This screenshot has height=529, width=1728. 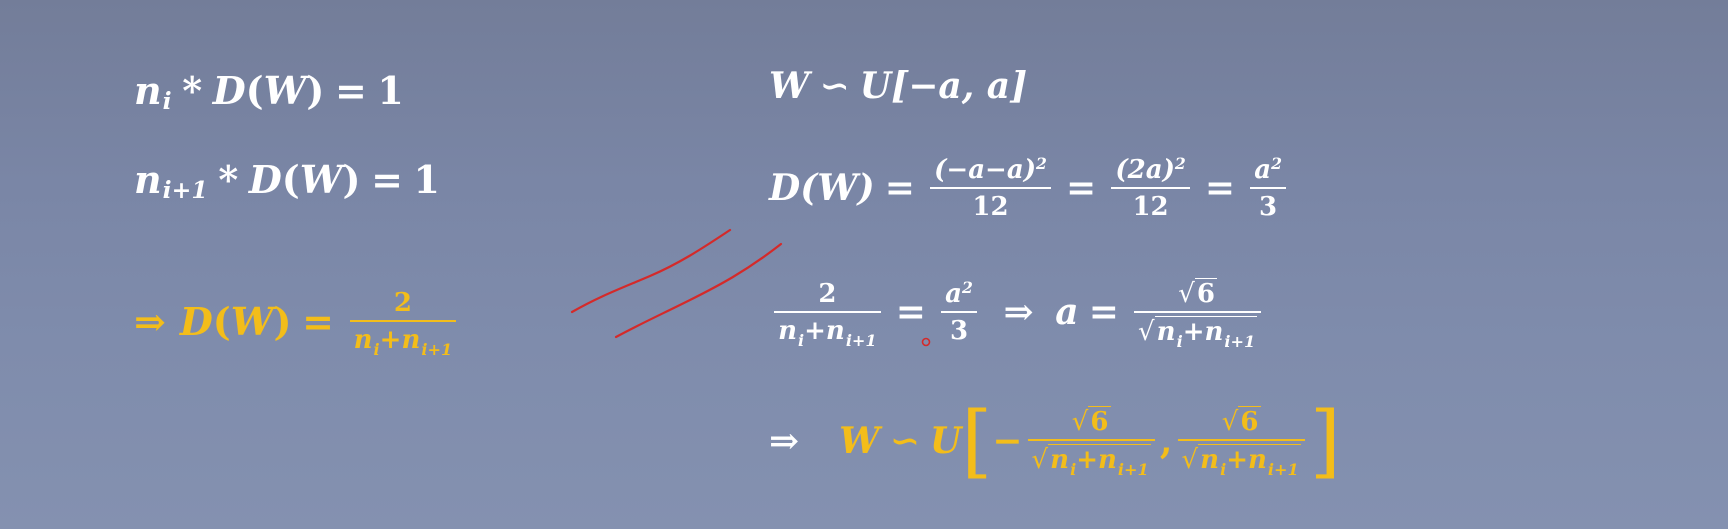 I want to click on subscript: i+1, so click(x=185, y=190).